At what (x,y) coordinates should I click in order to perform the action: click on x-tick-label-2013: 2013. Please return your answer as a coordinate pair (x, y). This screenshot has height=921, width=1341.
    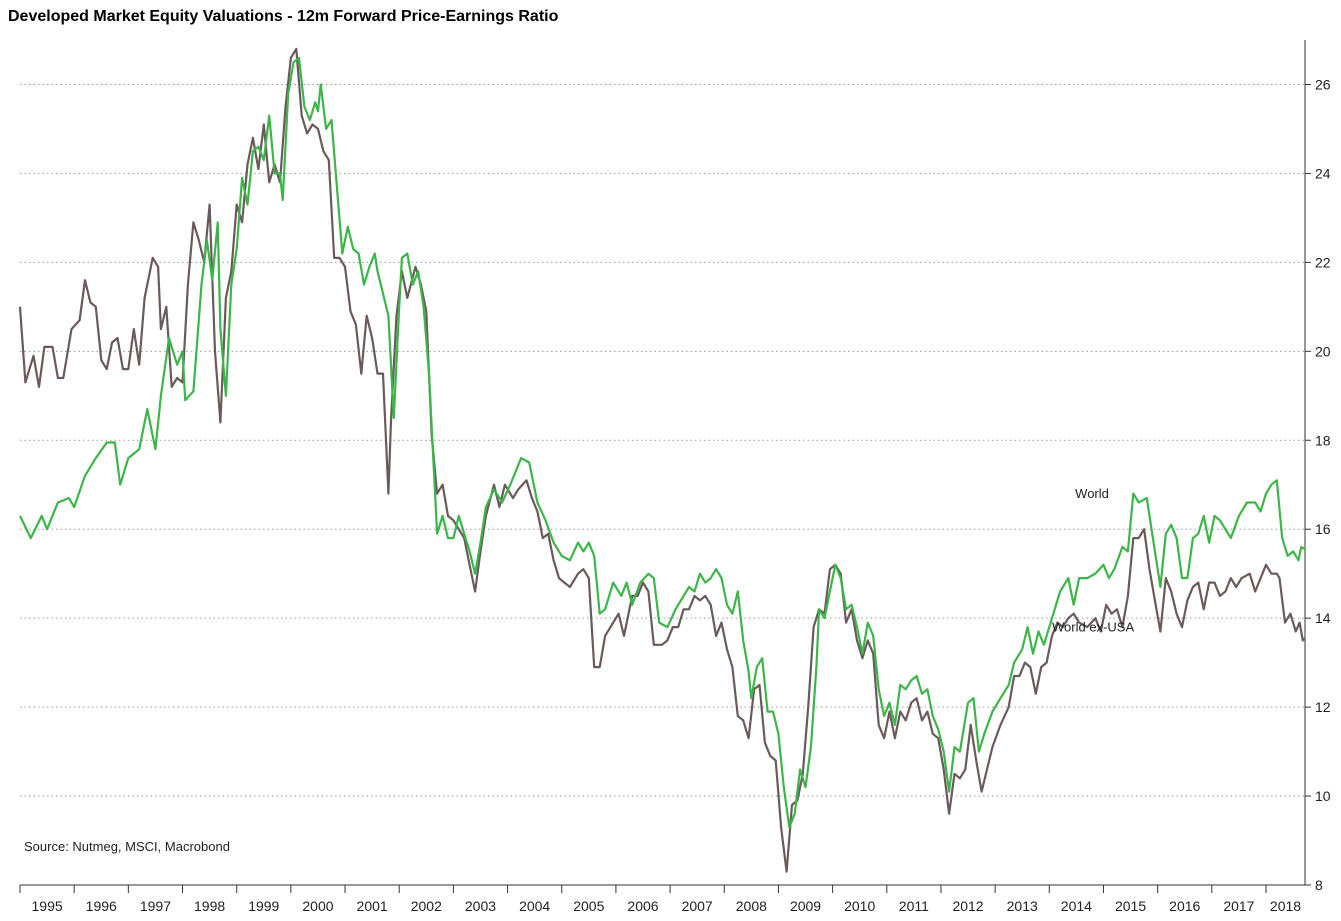
    Looking at the image, I should click on (1022, 906).